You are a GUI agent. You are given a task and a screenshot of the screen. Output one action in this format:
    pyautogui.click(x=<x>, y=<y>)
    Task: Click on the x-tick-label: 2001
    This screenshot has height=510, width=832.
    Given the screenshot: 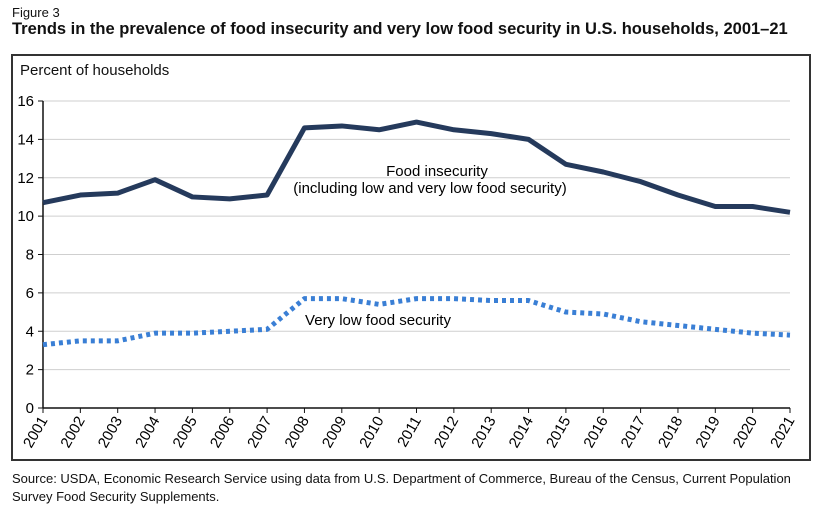 What is the action you would take?
    pyautogui.click(x=35, y=432)
    